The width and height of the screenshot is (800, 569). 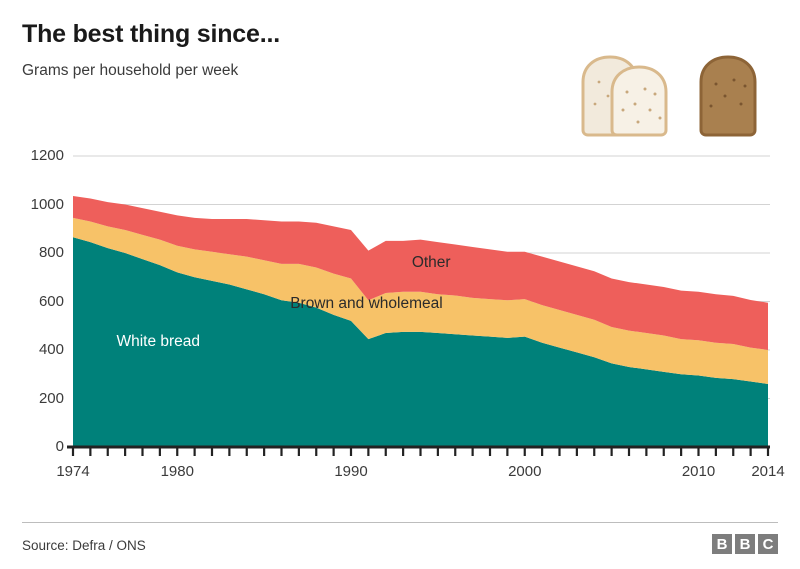 What do you see at coordinates (51, 349) in the screenshot?
I see `y-axis-tick-400: 400` at bounding box center [51, 349].